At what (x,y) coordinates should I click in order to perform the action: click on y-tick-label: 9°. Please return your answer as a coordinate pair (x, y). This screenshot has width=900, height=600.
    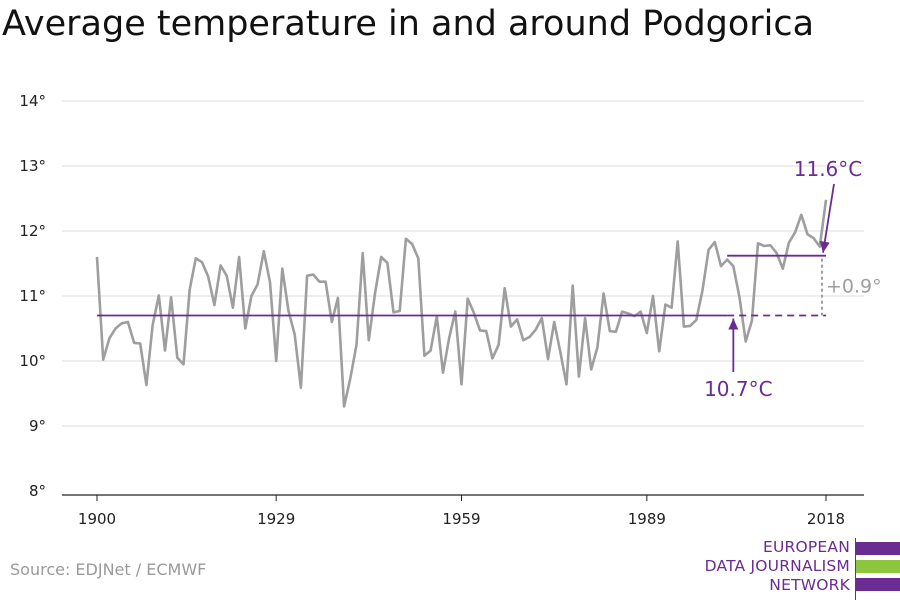
    Looking at the image, I should click on (37, 426).